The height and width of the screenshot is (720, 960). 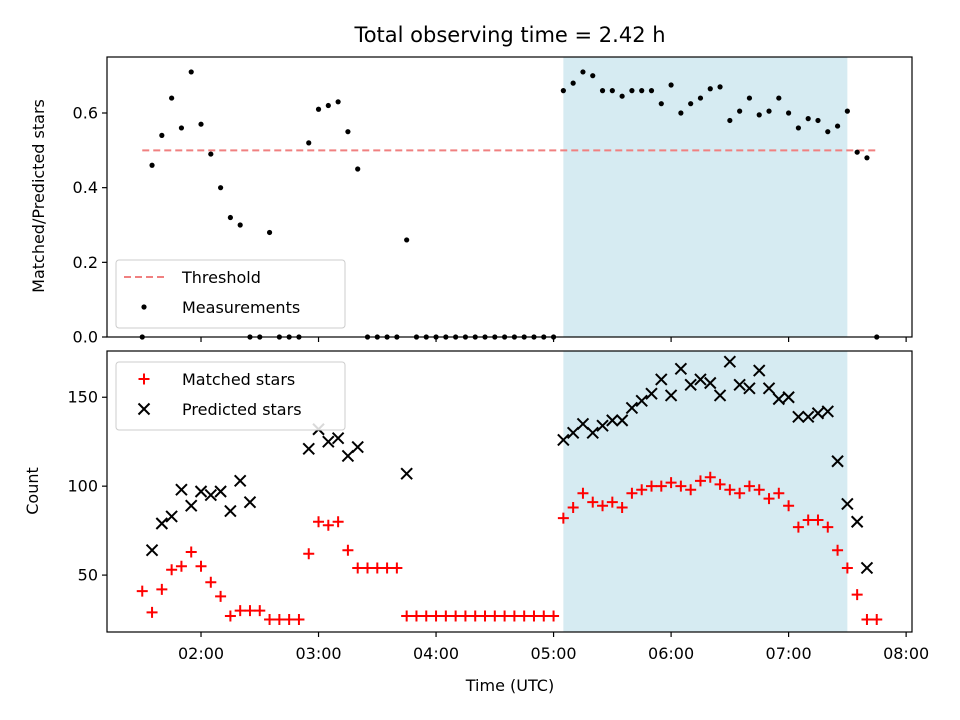 I want to click on bottom-observing-span, so click(x=705, y=491).